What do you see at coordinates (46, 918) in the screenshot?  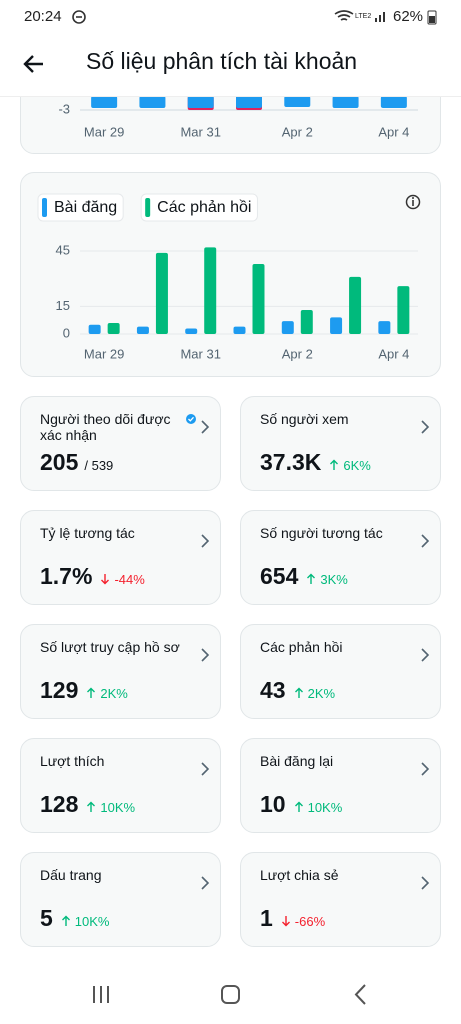 I see `card-value: 5` at bounding box center [46, 918].